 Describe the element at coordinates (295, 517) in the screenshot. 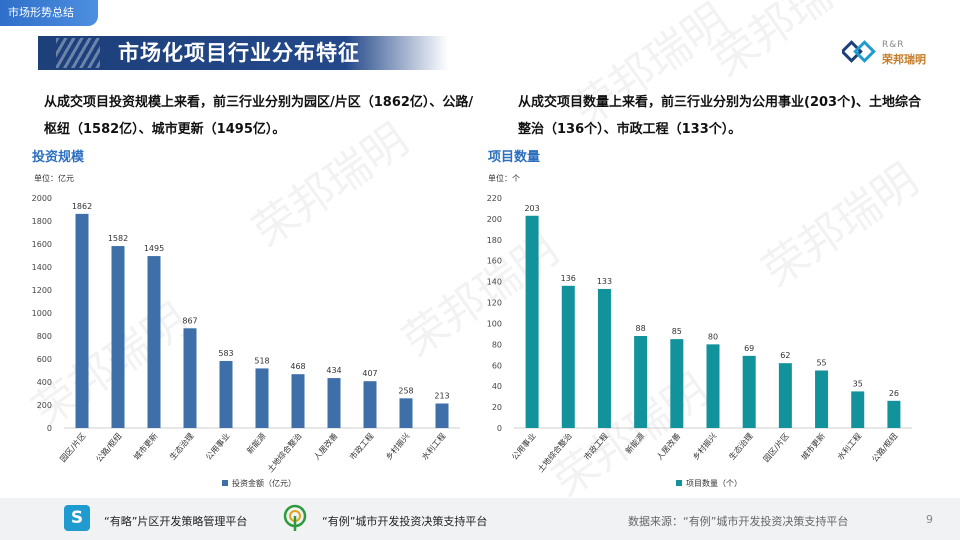

I see `youli-logo-icon` at that location.